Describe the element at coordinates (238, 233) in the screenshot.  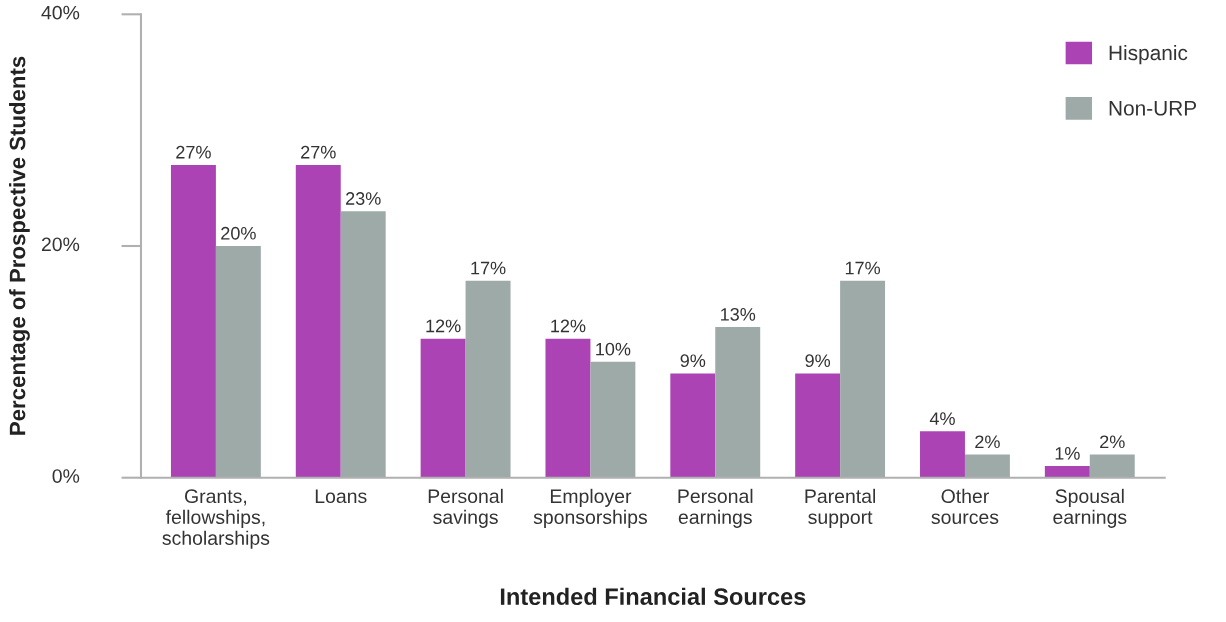
I see `data-label: 20%` at that location.